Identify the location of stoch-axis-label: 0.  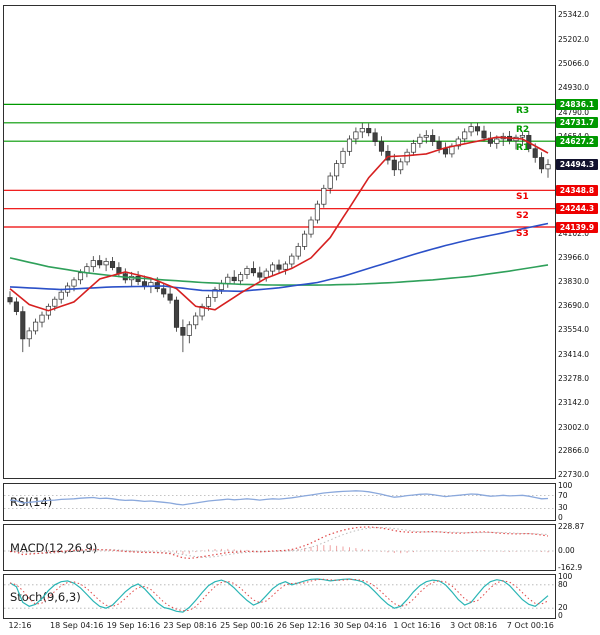
(560, 615).